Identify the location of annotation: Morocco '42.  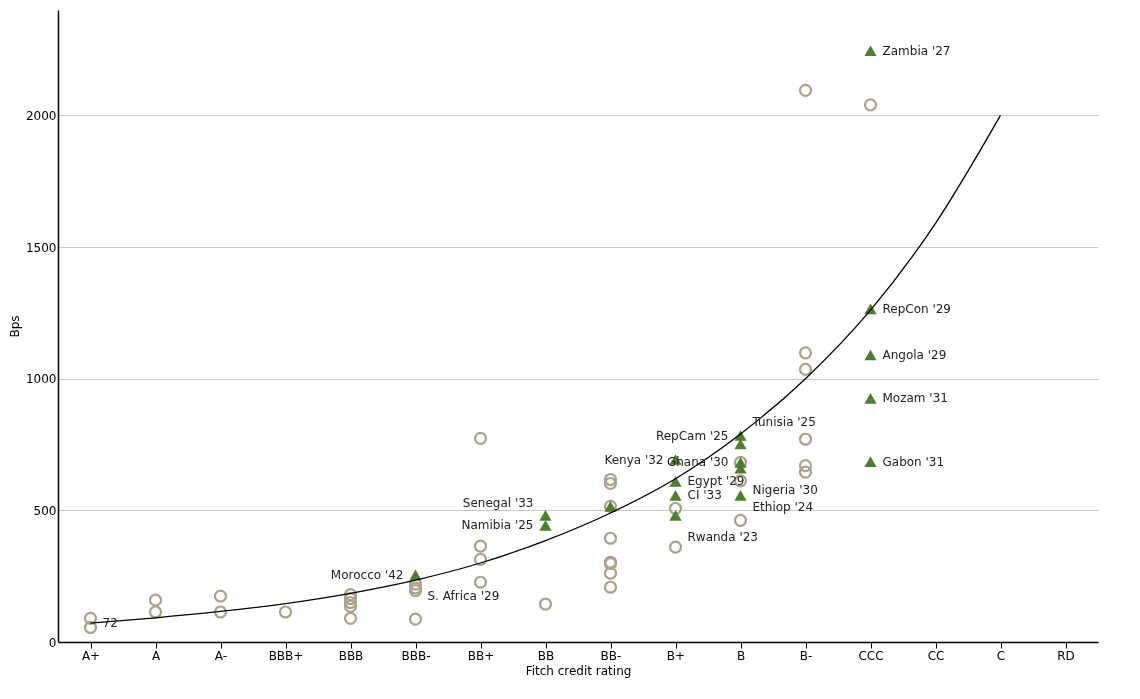
(367, 574).